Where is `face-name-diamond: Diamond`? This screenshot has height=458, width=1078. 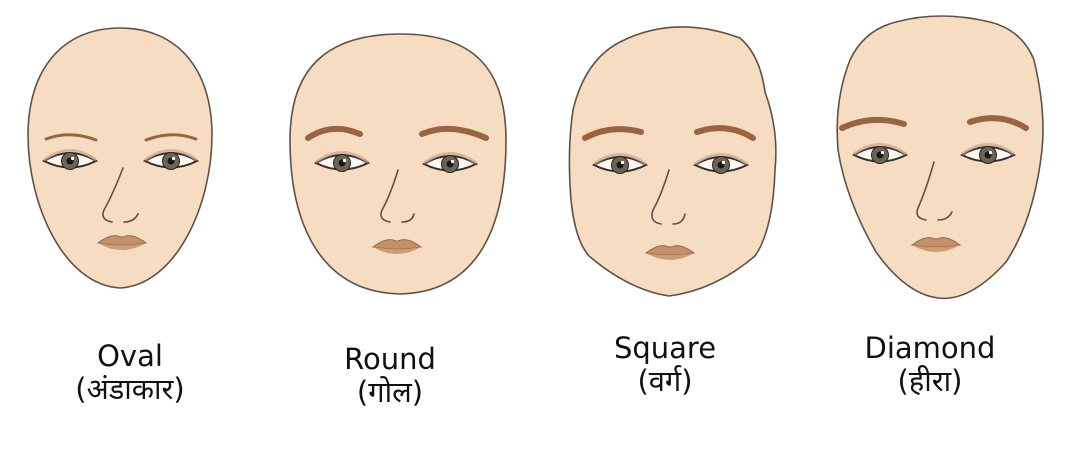
face-name-diamond: Diamond is located at coordinates (930, 348).